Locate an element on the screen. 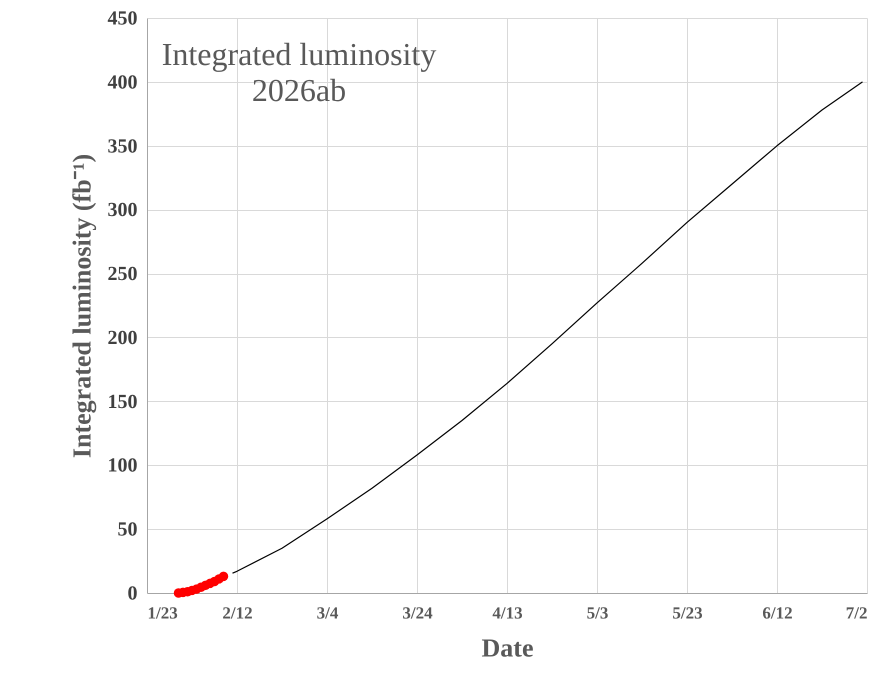 This screenshot has width=887, height=673. x-tick-label: 5/23 is located at coordinates (687, 613).